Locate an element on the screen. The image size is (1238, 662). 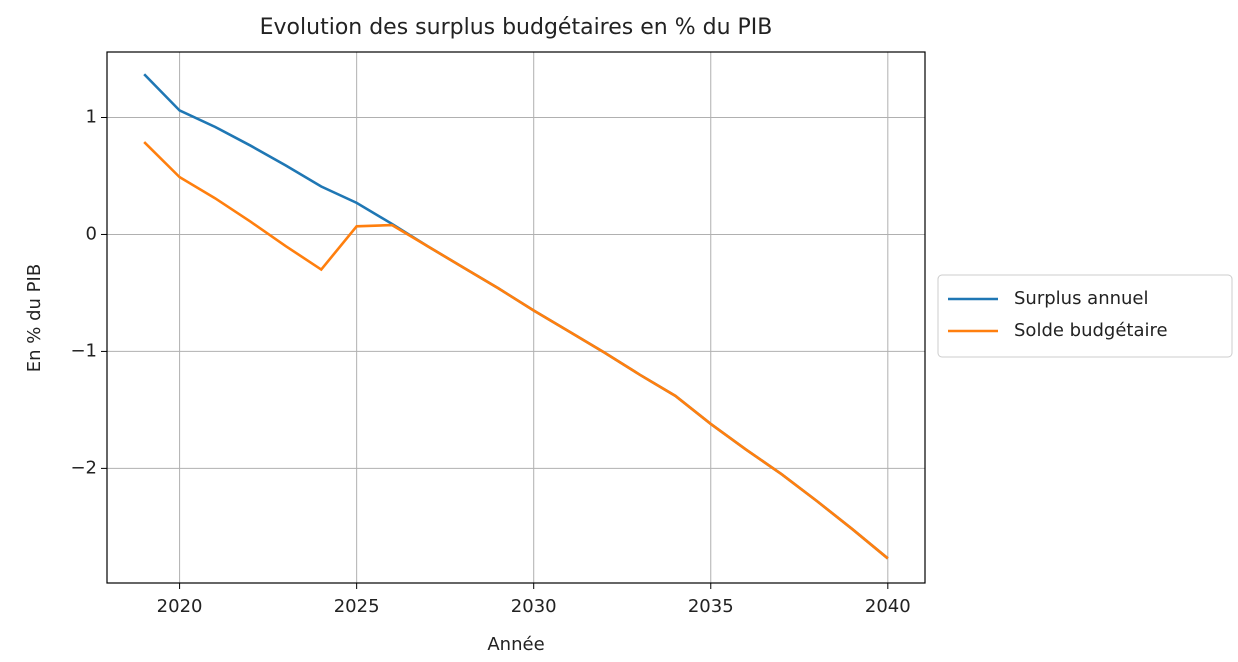
legend-box is located at coordinates (1085, 316).